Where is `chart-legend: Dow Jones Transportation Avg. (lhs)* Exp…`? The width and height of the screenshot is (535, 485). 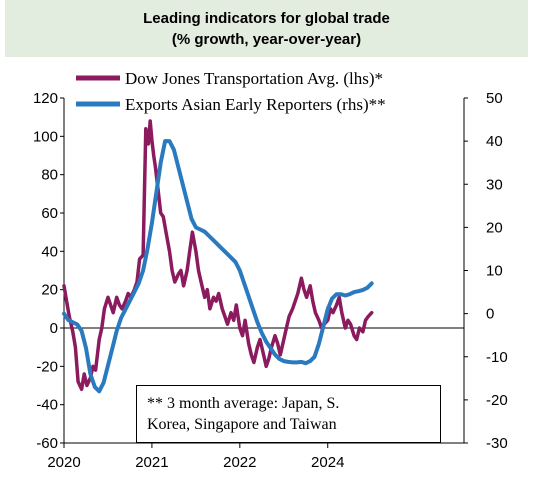 chart-legend: Dow Jones Transportation Avg. (lhs)* Exp… is located at coordinates (231, 91).